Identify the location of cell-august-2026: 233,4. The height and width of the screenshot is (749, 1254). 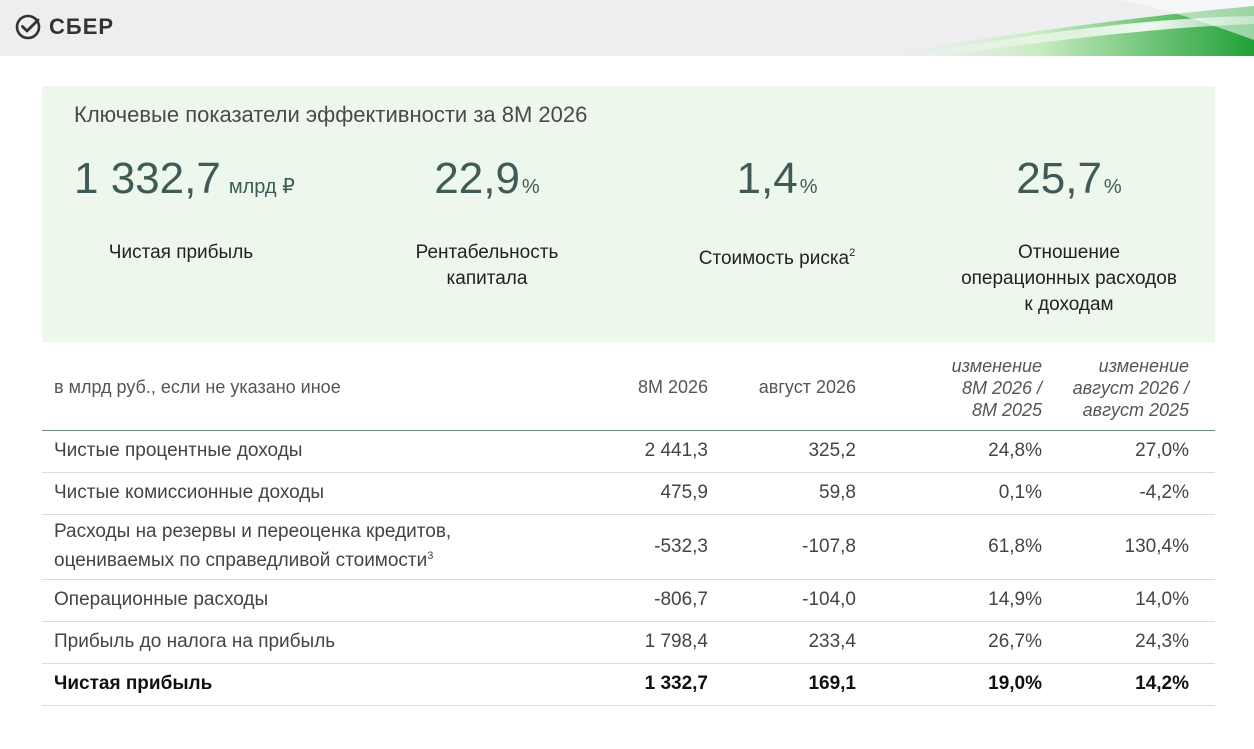
(782, 642).